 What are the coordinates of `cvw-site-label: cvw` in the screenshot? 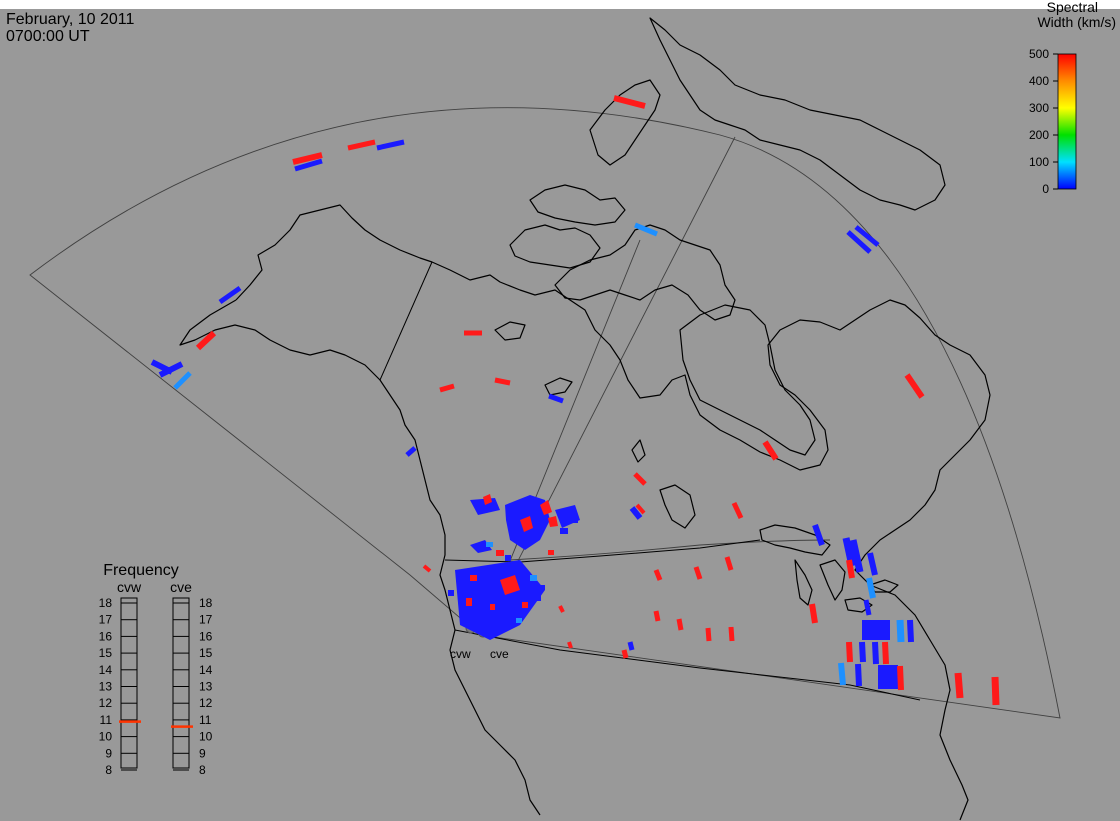 It's located at (460, 654).